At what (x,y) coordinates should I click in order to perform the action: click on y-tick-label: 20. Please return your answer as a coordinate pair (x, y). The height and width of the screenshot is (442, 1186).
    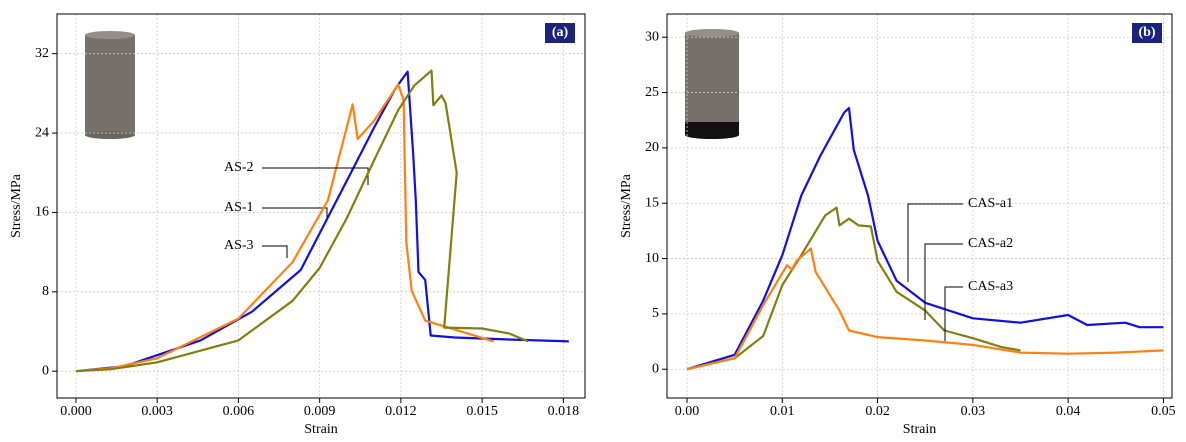
    Looking at the image, I should click on (652, 147).